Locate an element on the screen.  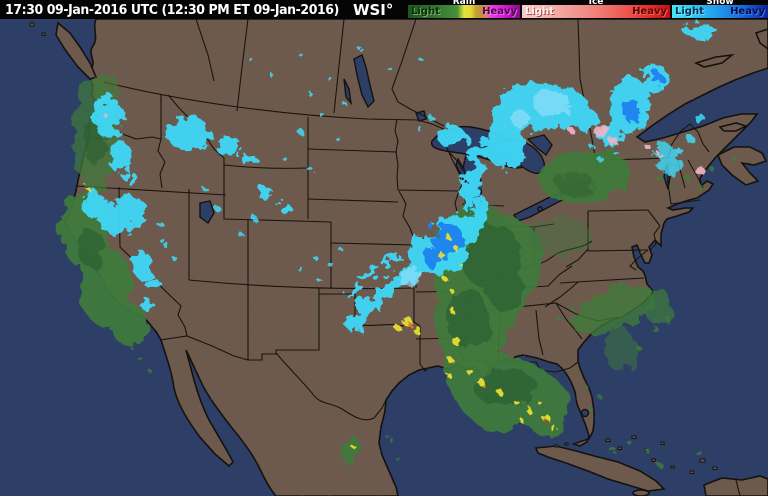
snow-pale-patches is located at coordinates (485, 189).